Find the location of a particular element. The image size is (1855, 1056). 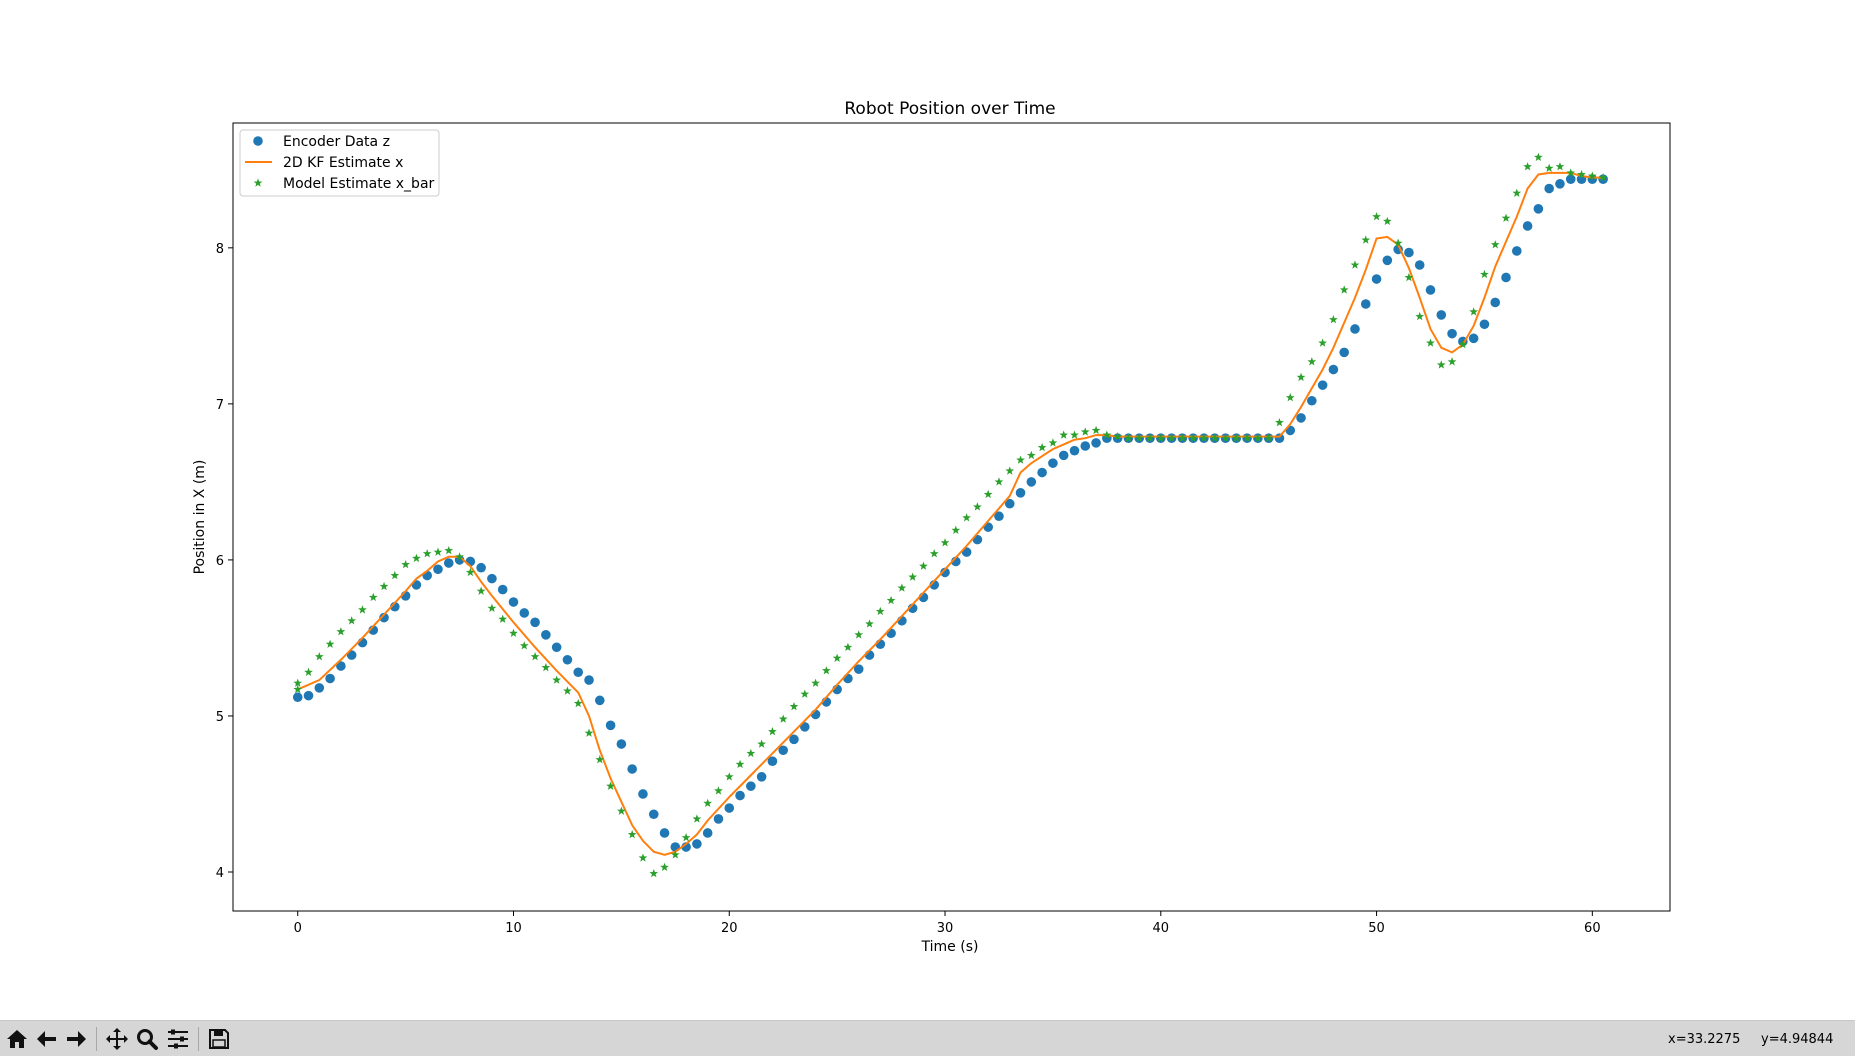

save-icon is located at coordinates (218, 1039).